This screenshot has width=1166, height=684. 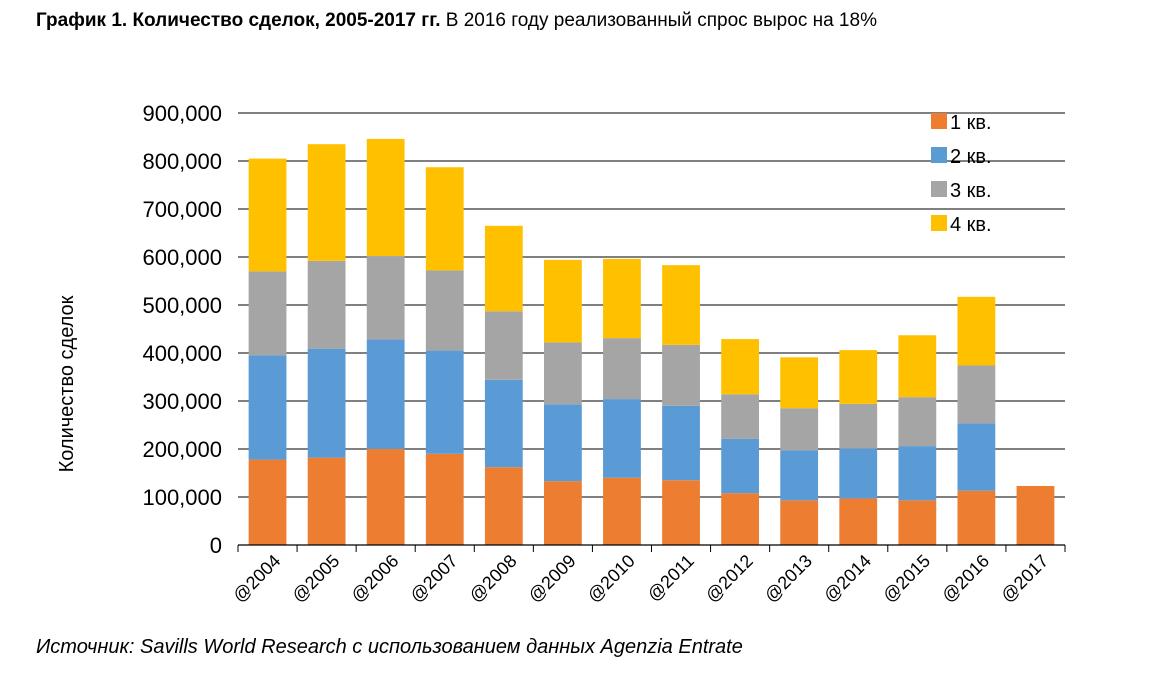 What do you see at coordinates (965, 578) in the screenshot?
I see `x-tick-label: @2016` at bounding box center [965, 578].